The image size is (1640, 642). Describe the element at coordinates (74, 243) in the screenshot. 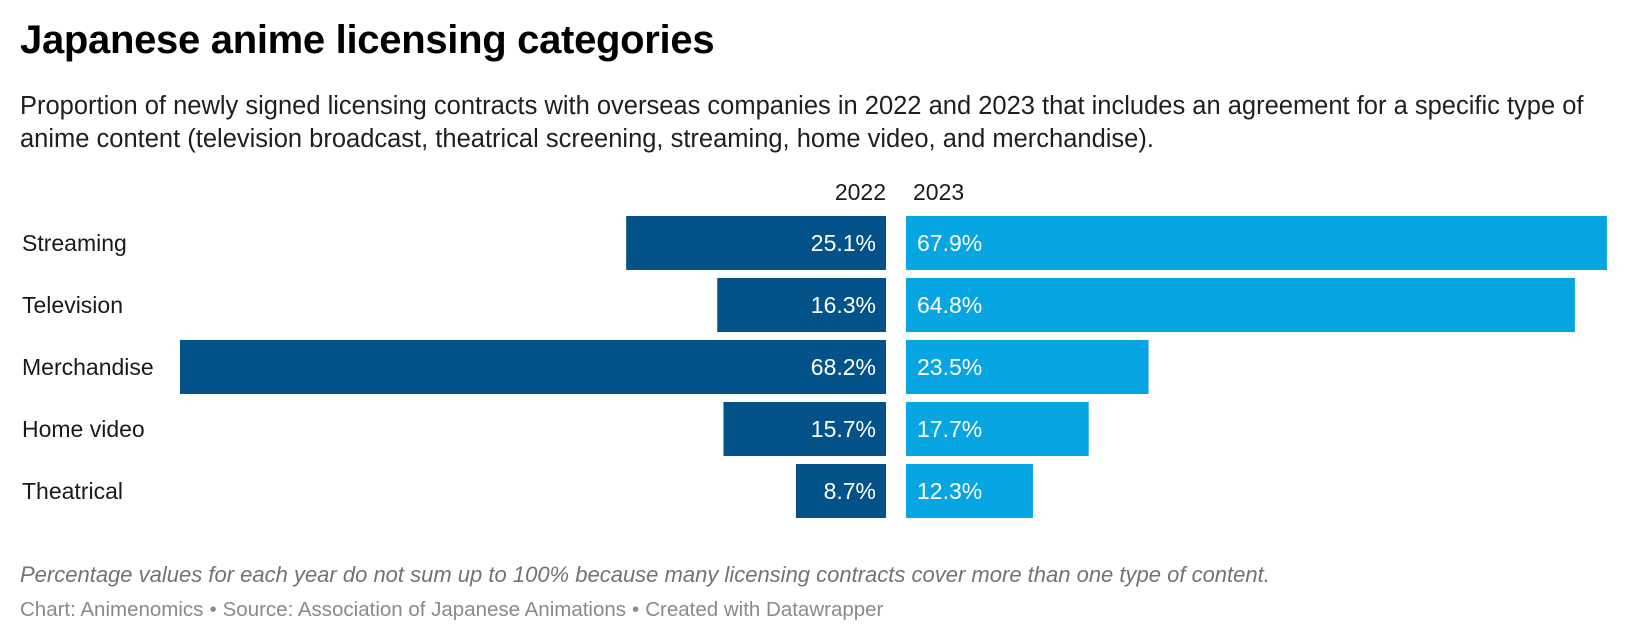

I see `category-label-streaming: Streaming` at that location.